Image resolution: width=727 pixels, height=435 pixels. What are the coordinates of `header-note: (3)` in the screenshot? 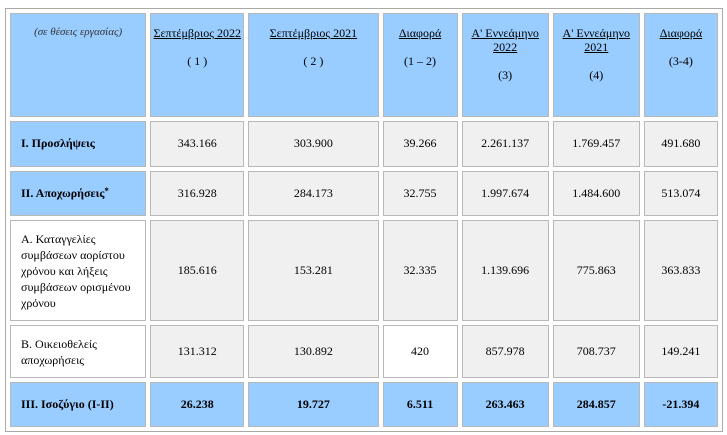 It's located at (505, 75).